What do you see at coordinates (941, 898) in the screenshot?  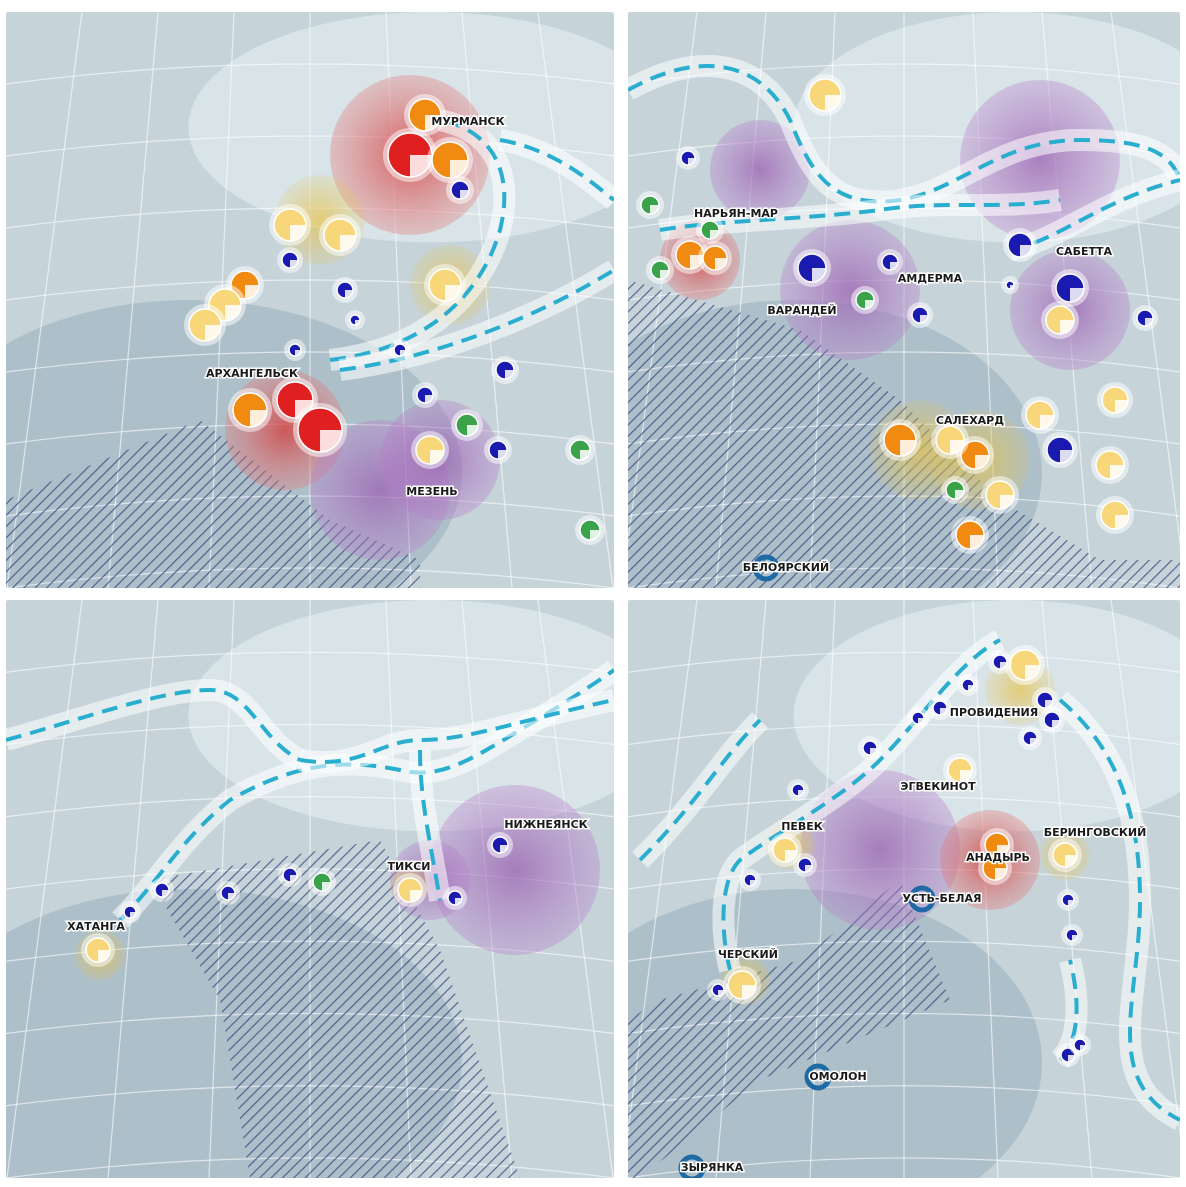 I see `city-label: УСТЬ-БЕЛАЯ` at bounding box center [941, 898].